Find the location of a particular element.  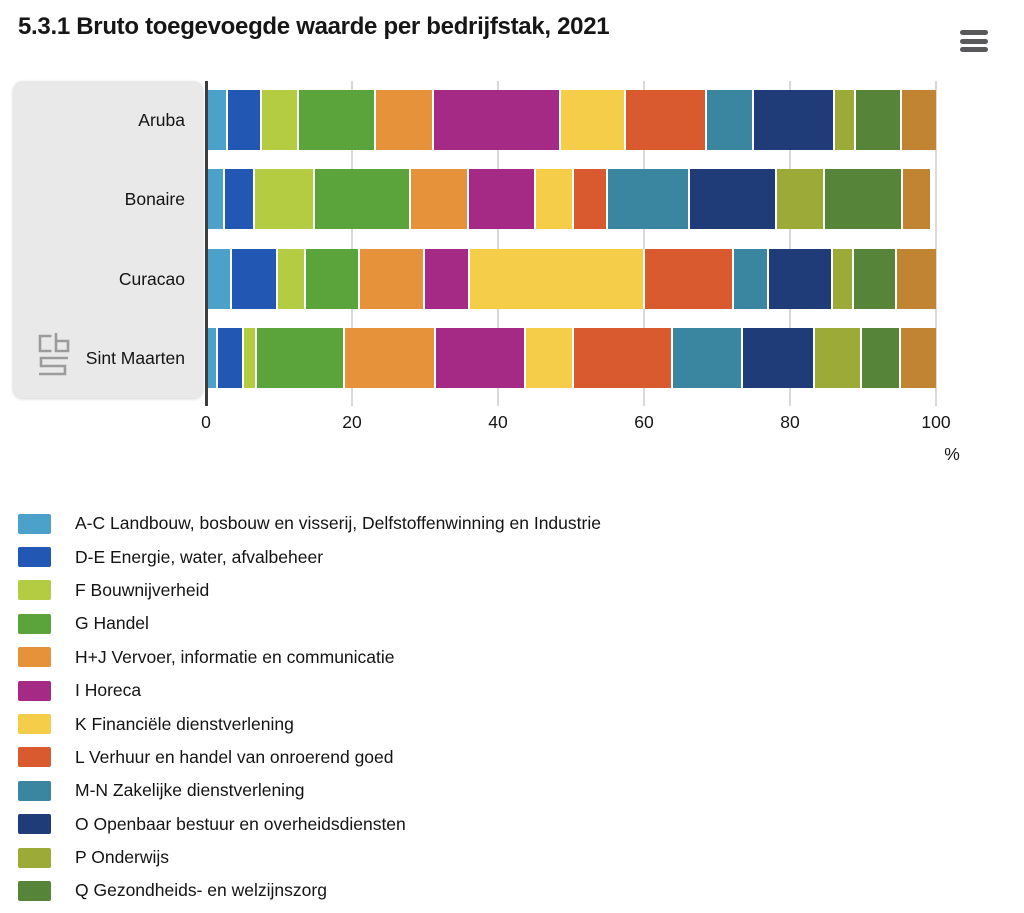

chart-menu-button is located at coordinates (974, 41).